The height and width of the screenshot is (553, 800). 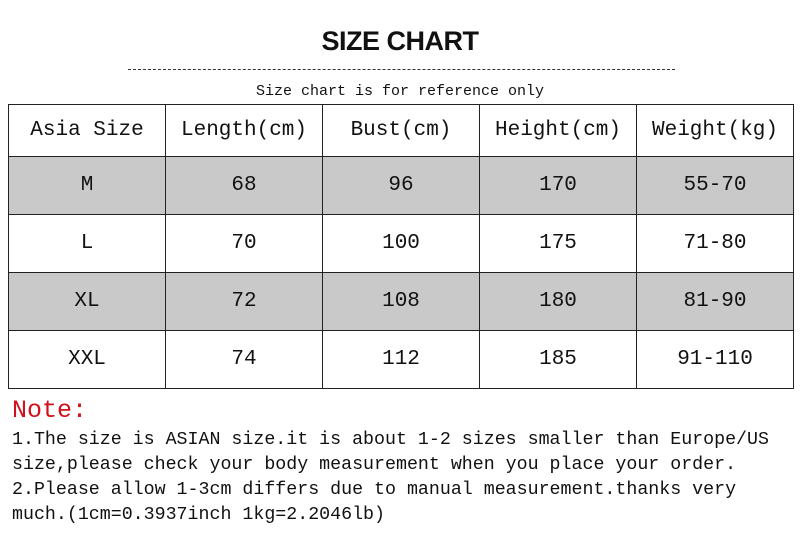 What do you see at coordinates (87, 185) in the screenshot?
I see `table-cell: M` at bounding box center [87, 185].